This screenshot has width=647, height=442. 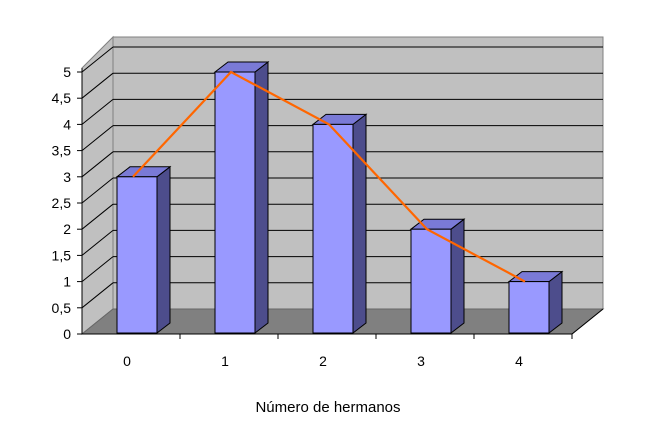 What do you see at coordinates (67, 334) in the screenshot?
I see `y-tick-label: 0` at bounding box center [67, 334].